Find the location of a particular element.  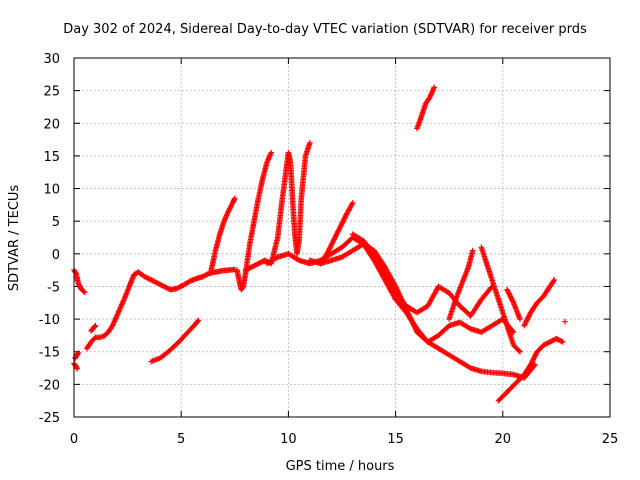

y-tick-label: -20 is located at coordinates (49, 385).